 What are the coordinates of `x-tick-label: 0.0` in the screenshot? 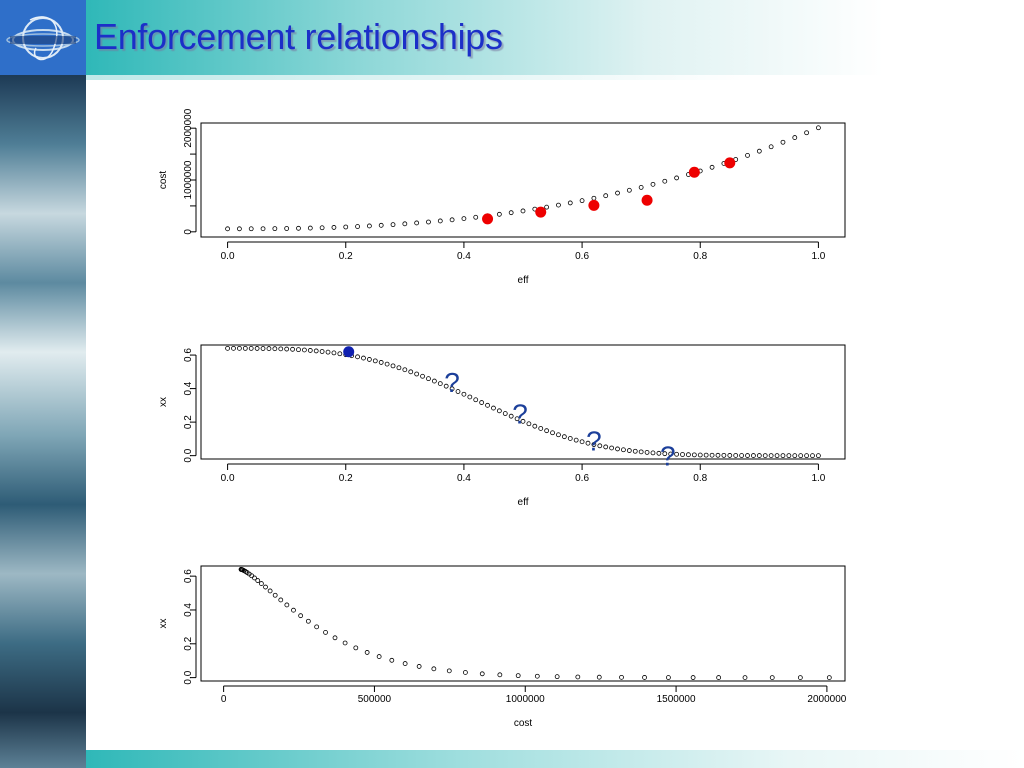 It's located at (228, 256).